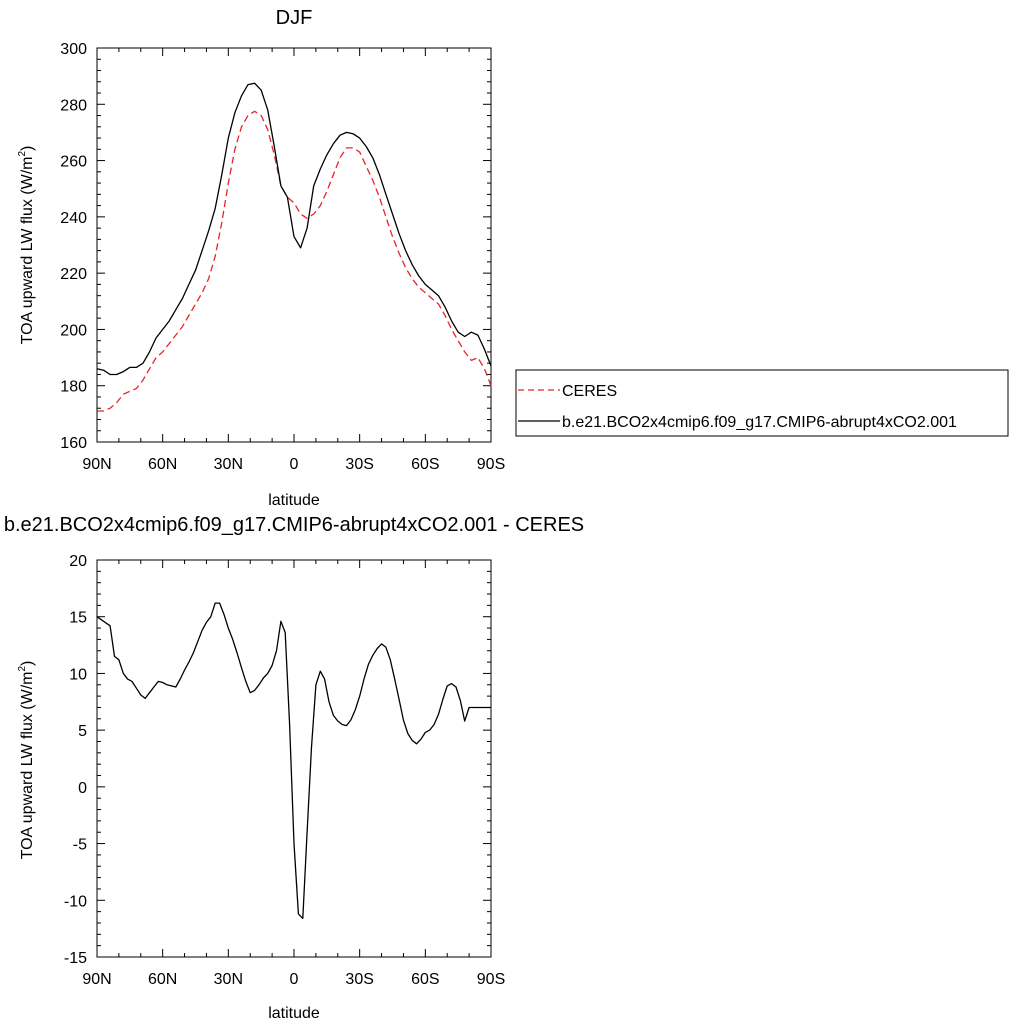 The width and height of the screenshot is (1024, 1024). I want to click on top-ticks, so click(294, 245).